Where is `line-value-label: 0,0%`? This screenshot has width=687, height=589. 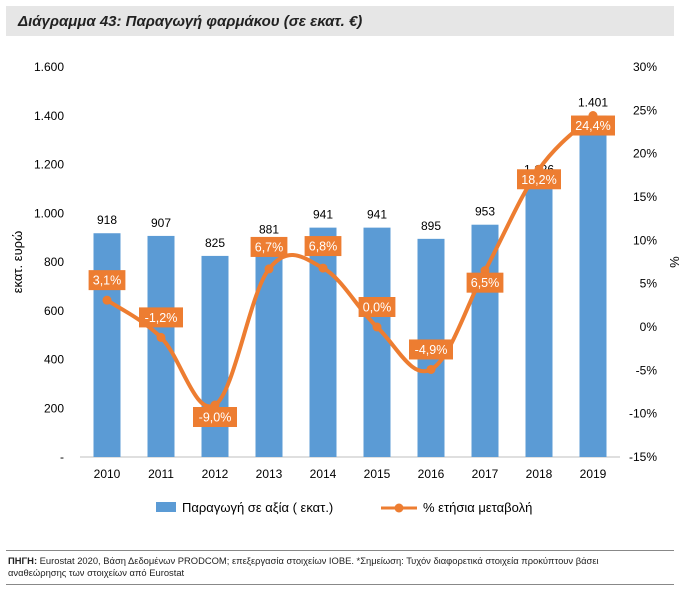 line-value-label: 0,0% is located at coordinates (377, 308).